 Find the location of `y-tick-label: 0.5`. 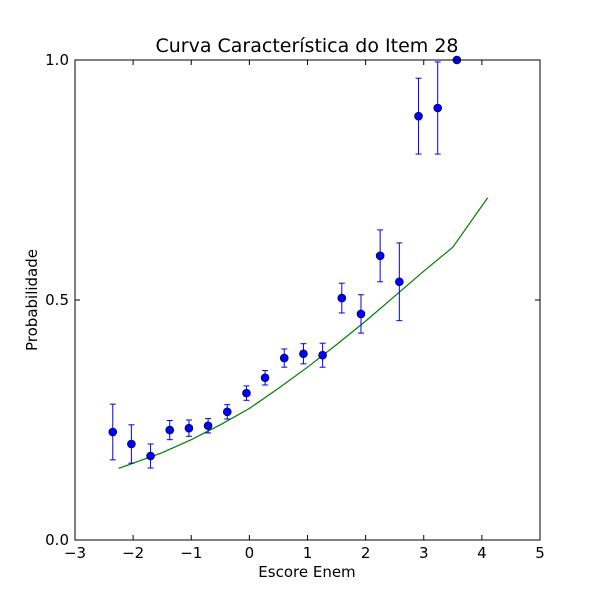

y-tick-label: 0.5 is located at coordinates (57, 300).